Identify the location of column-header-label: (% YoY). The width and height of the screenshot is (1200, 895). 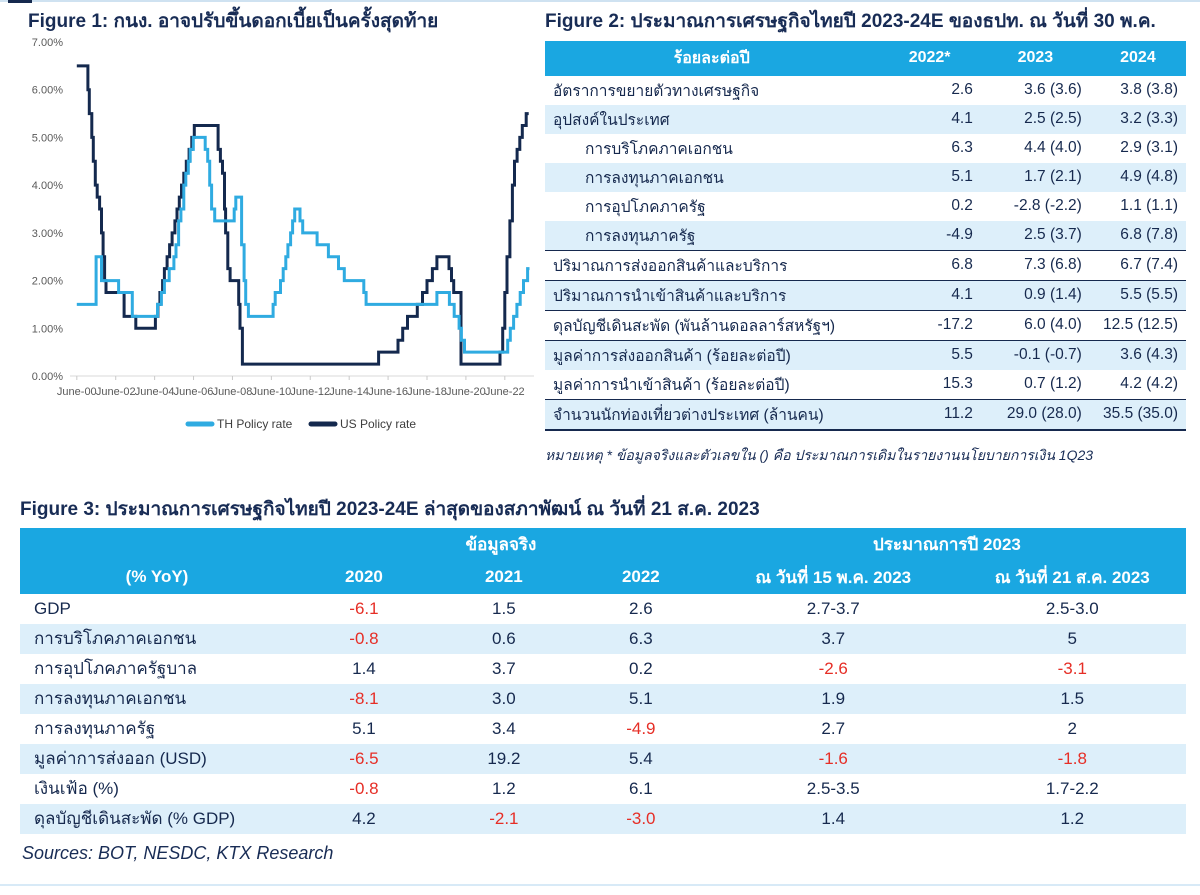
(157, 577).